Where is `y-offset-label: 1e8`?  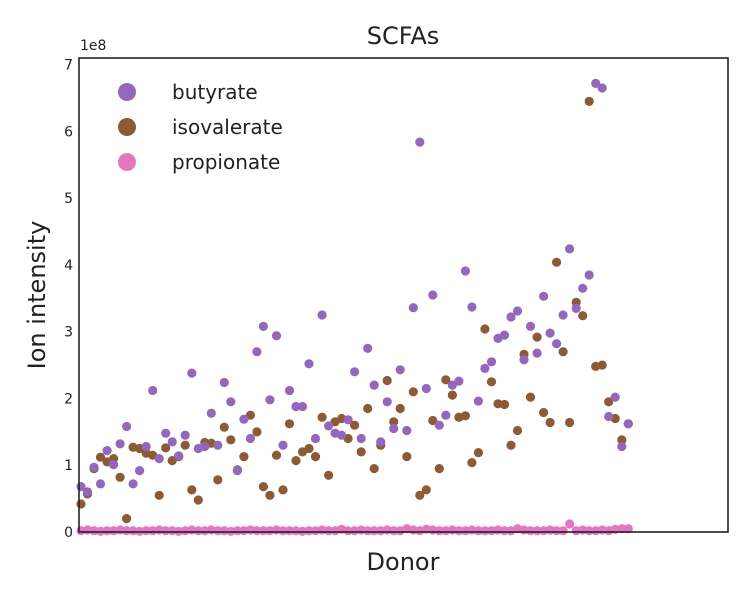
y-offset-label: 1e8 is located at coordinates (93, 46).